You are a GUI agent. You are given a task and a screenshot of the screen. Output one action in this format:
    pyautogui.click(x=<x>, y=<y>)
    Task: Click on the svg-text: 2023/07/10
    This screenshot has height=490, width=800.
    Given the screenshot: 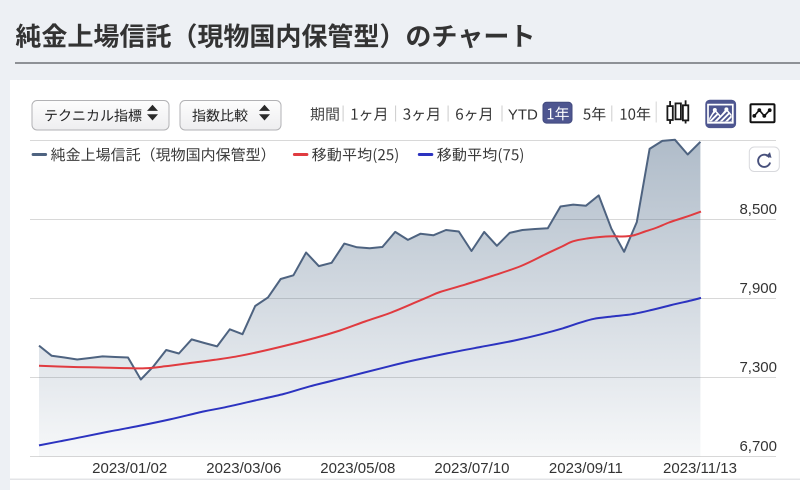 What is the action you would take?
    pyautogui.click(x=471, y=468)
    